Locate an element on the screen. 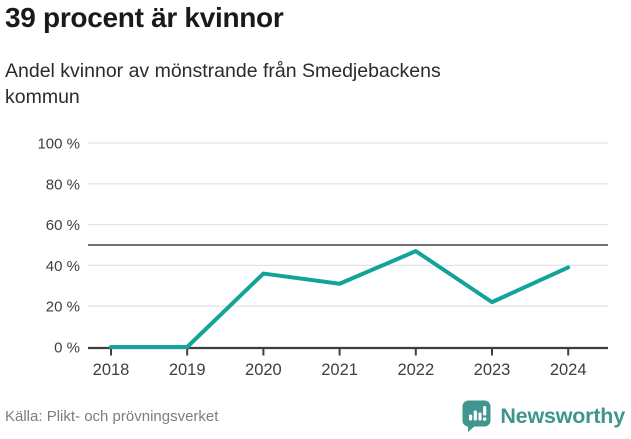 The image size is (631, 439). y-axis-tick-label: 0 % is located at coordinates (67, 348).